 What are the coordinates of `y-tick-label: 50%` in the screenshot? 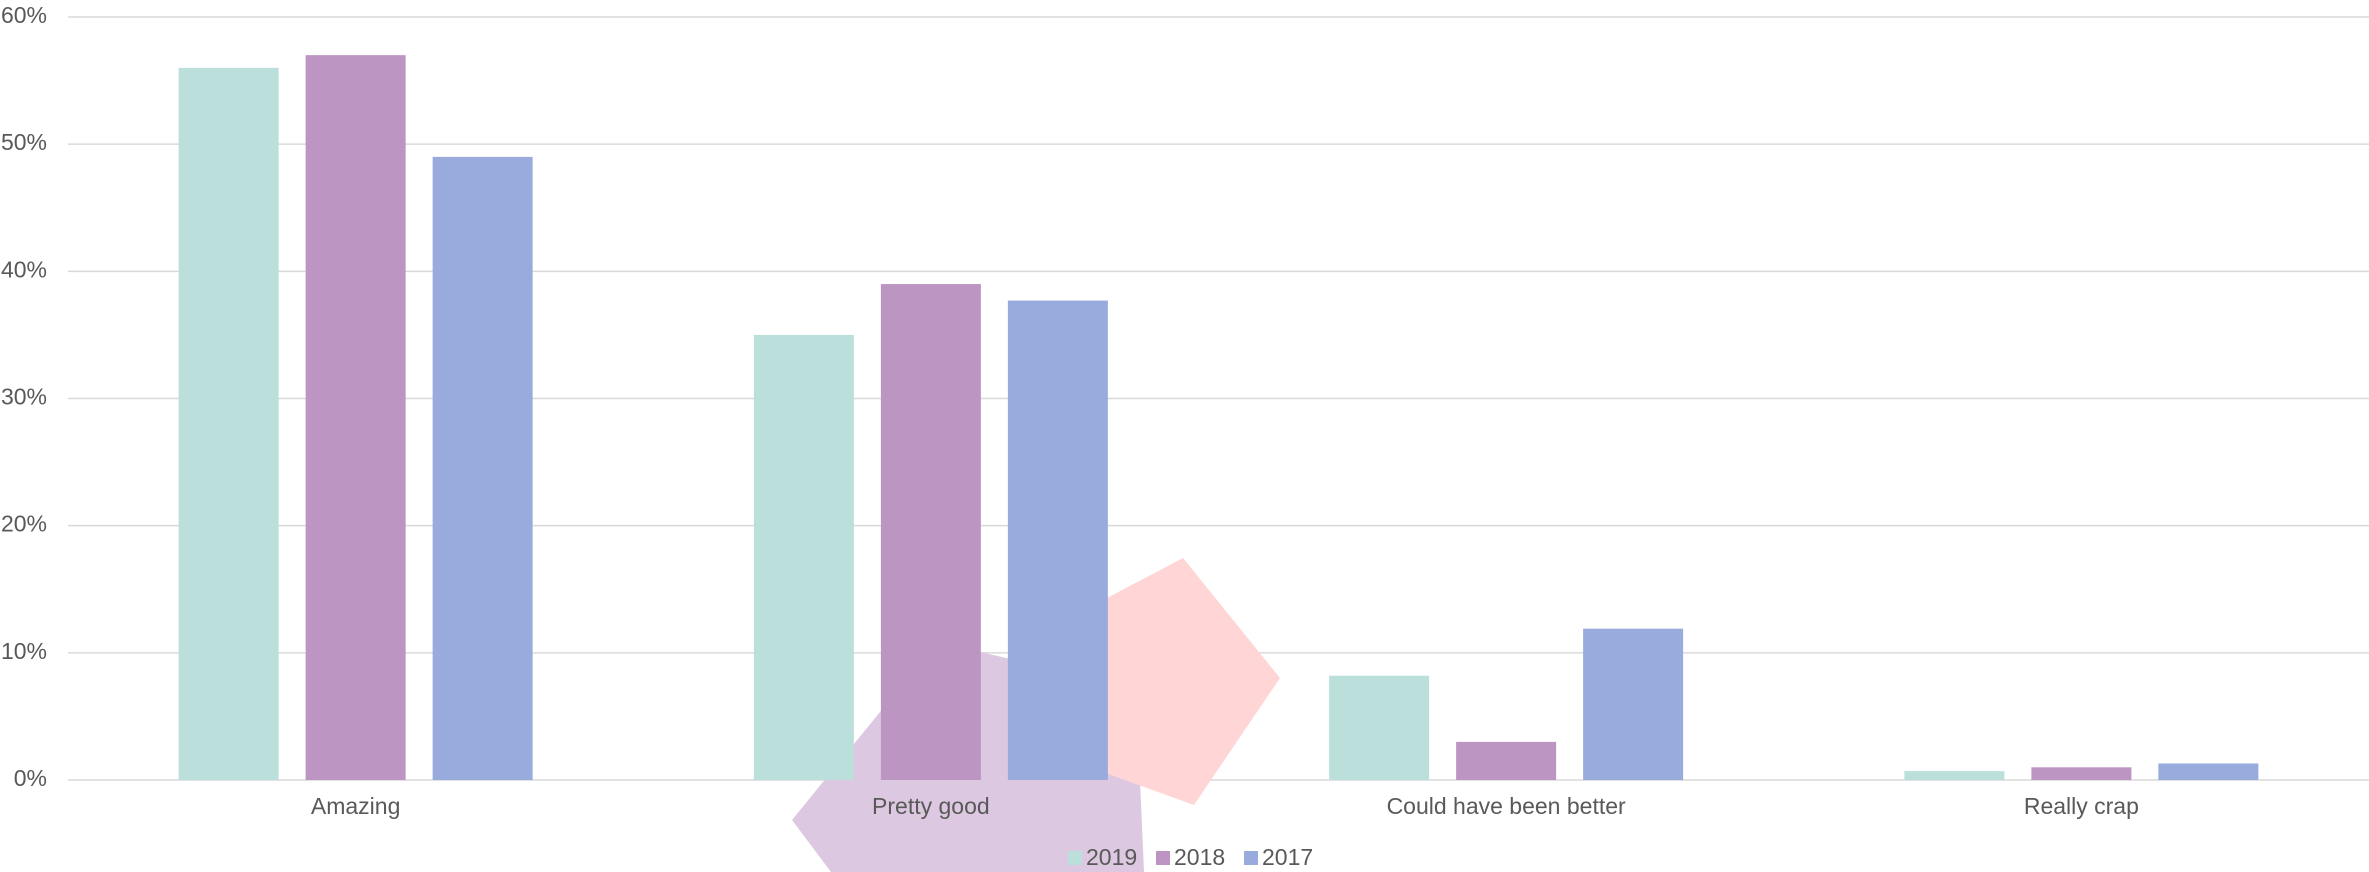 It's located at (24, 142).